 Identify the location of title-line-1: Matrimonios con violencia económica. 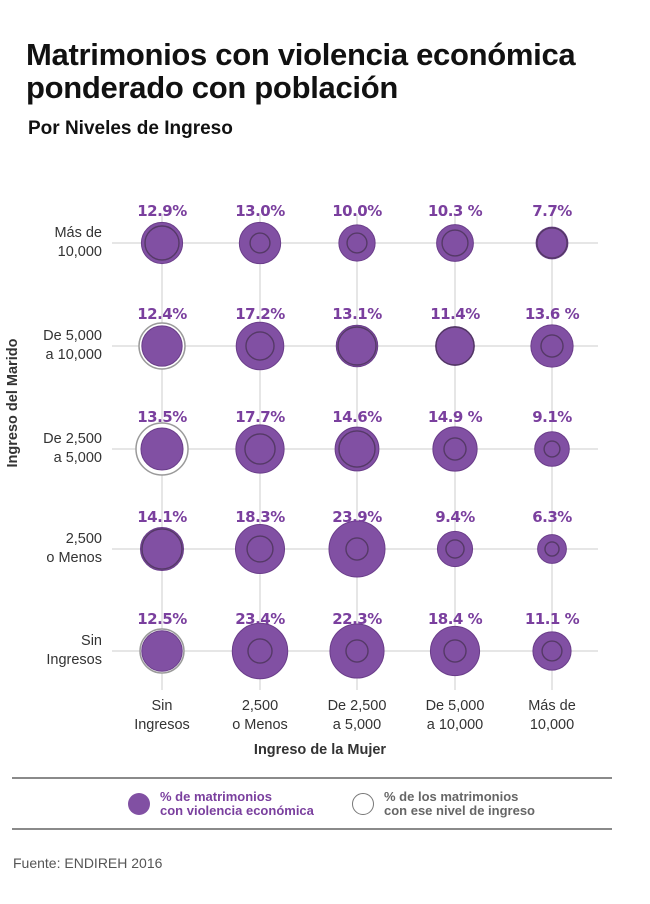
(301, 54).